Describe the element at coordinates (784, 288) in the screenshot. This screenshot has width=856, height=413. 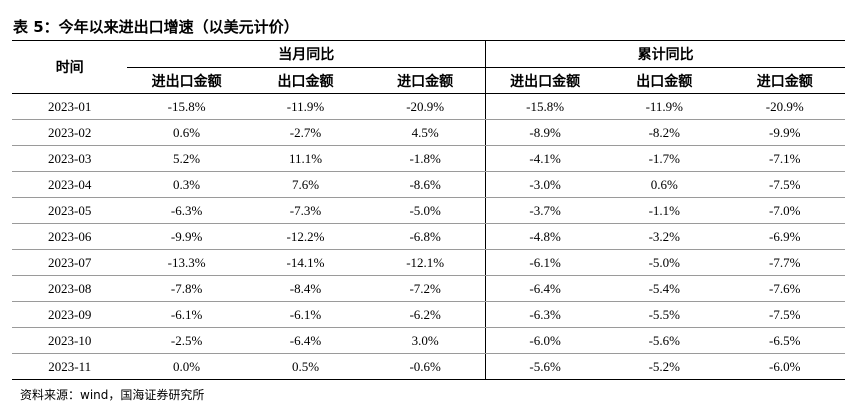
I see `cell-cumulative-import: -7.6%` at that location.